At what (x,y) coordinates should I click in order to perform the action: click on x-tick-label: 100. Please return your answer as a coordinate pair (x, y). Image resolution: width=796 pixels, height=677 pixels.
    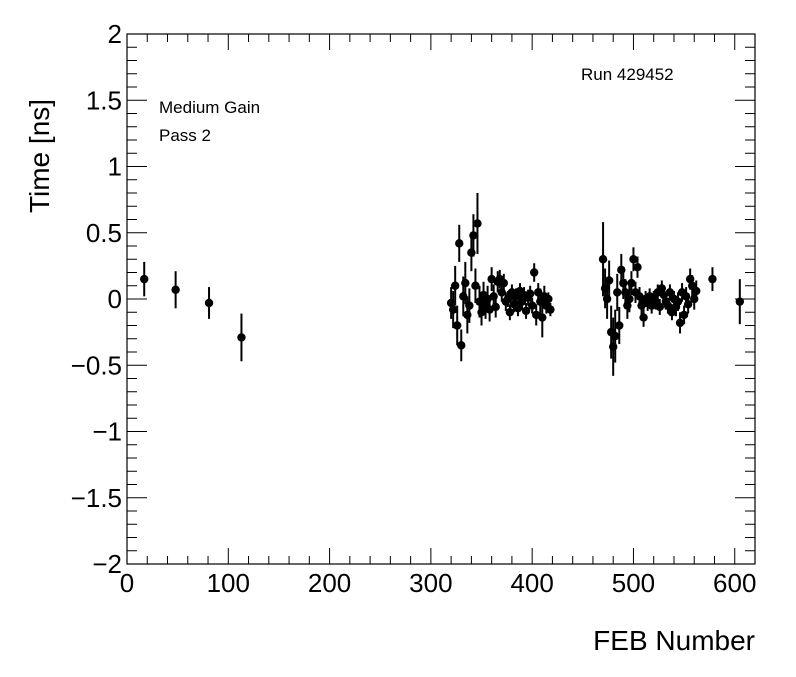
    Looking at the image, I should click on (228, 583).